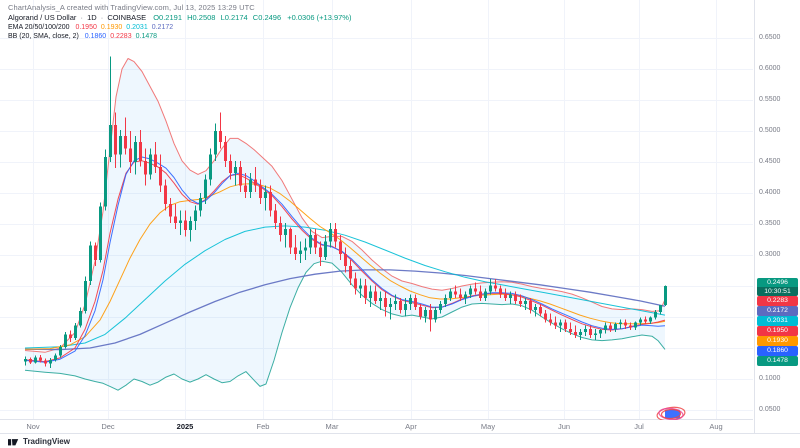  Describe the element at coordinates (777, 291) in the screenshot. I see `bar-countdown: 10:30:51` at that location.